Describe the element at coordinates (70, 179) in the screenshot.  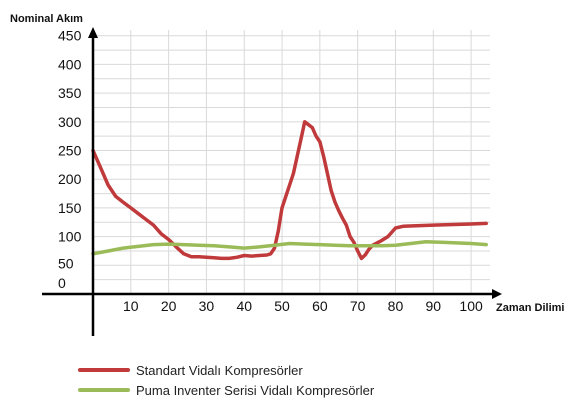
I see `y-tick-label: 200` at that location.